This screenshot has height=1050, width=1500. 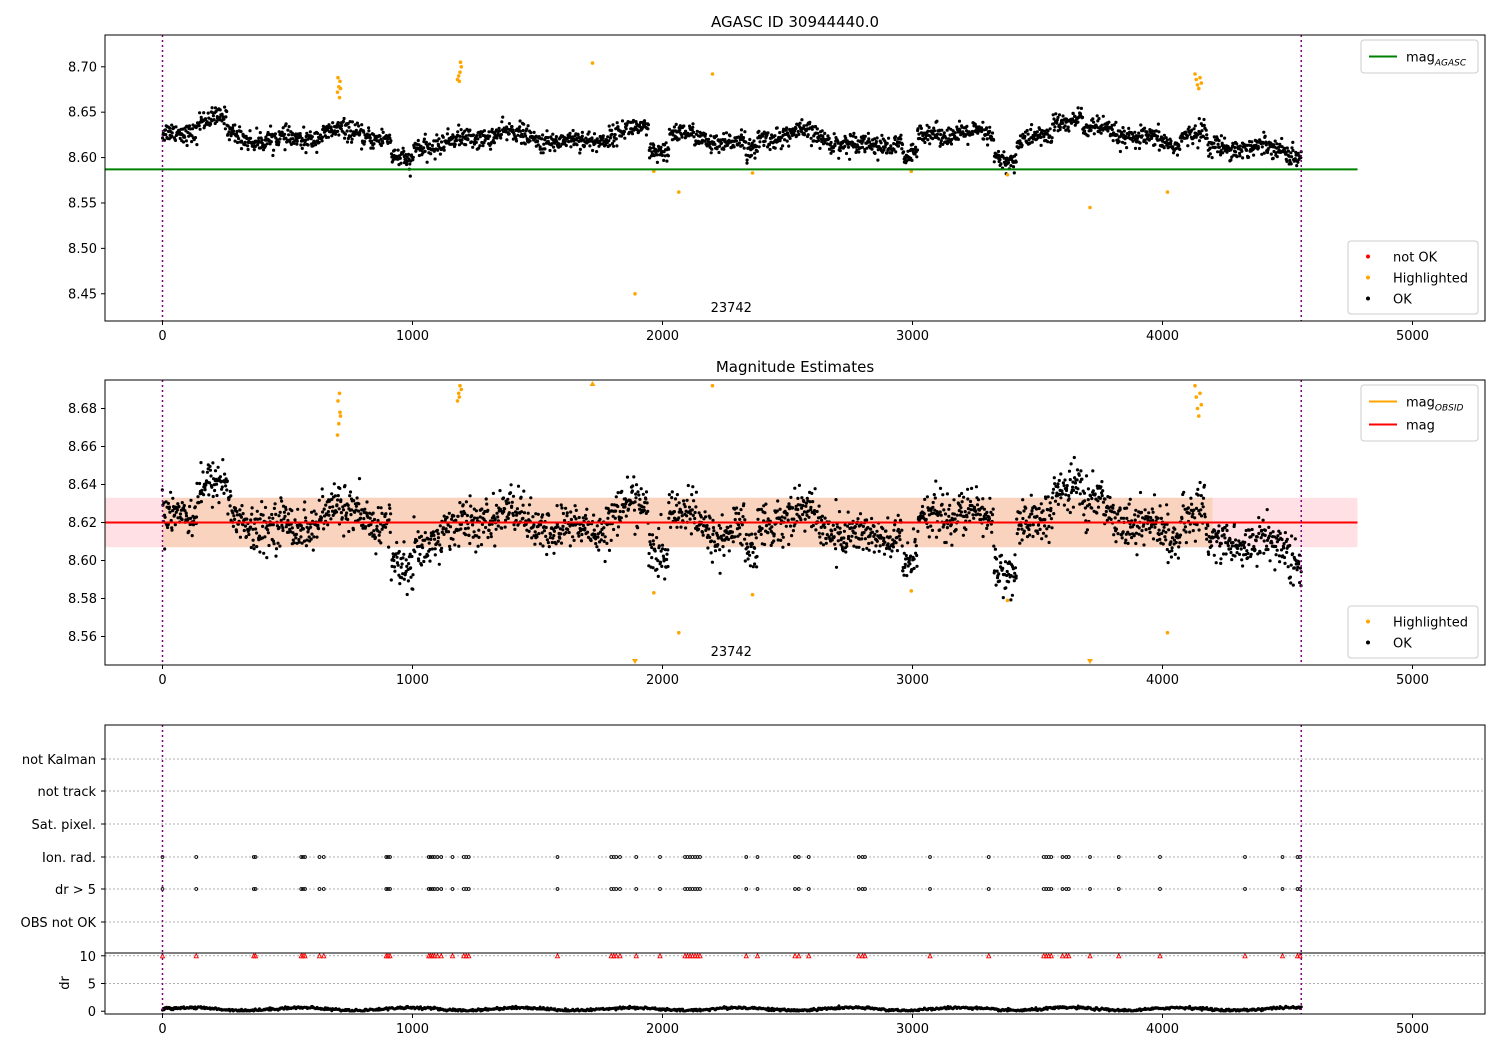 What do you see at coordinates (458, 393) in the screenshot?
I see `estimates-highlighted-point` at bounding box center [458, 393].